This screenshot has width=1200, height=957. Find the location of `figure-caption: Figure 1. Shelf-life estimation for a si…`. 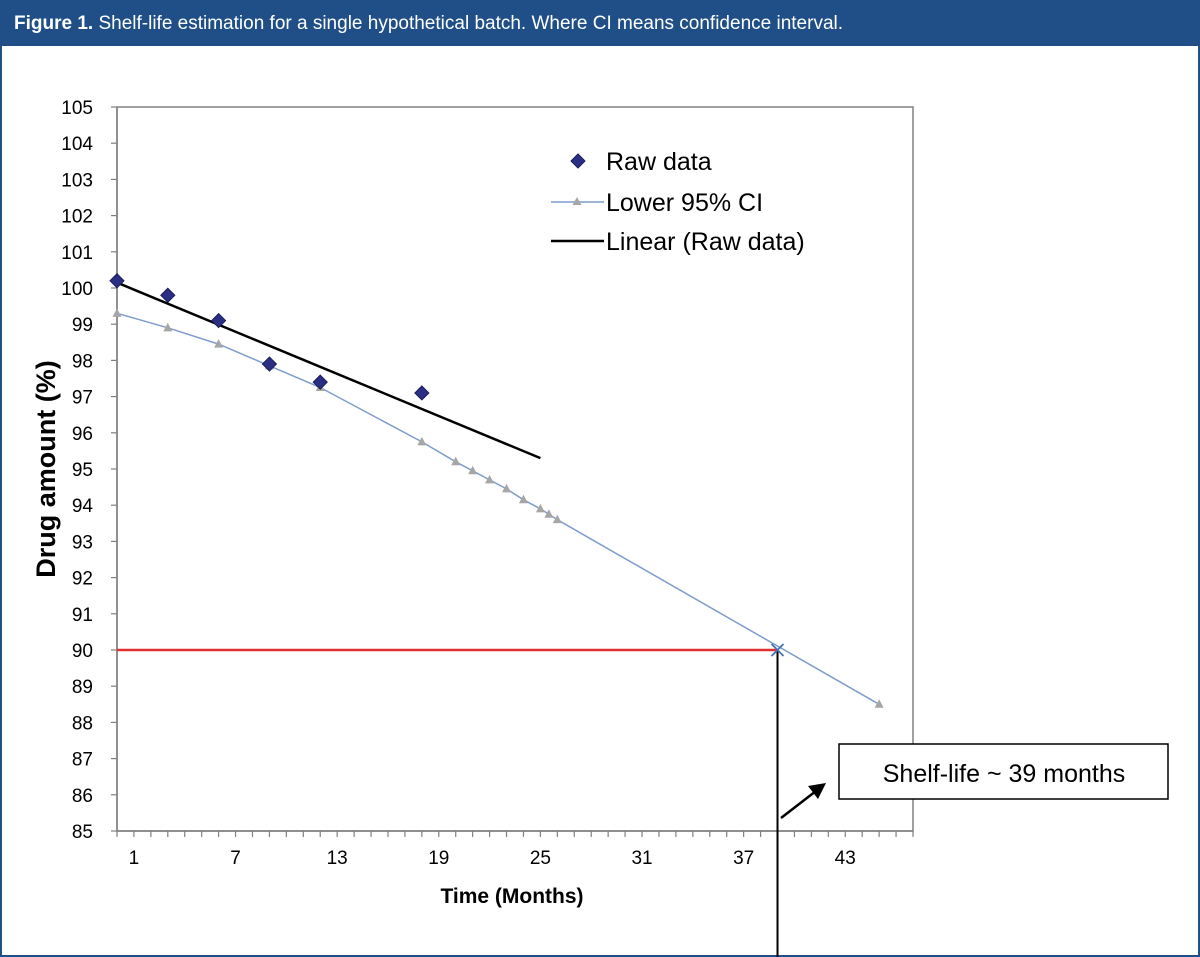

figure-caption: Figure 1. Shelf-life estimation for a si… is located at coordinates (428, 24).